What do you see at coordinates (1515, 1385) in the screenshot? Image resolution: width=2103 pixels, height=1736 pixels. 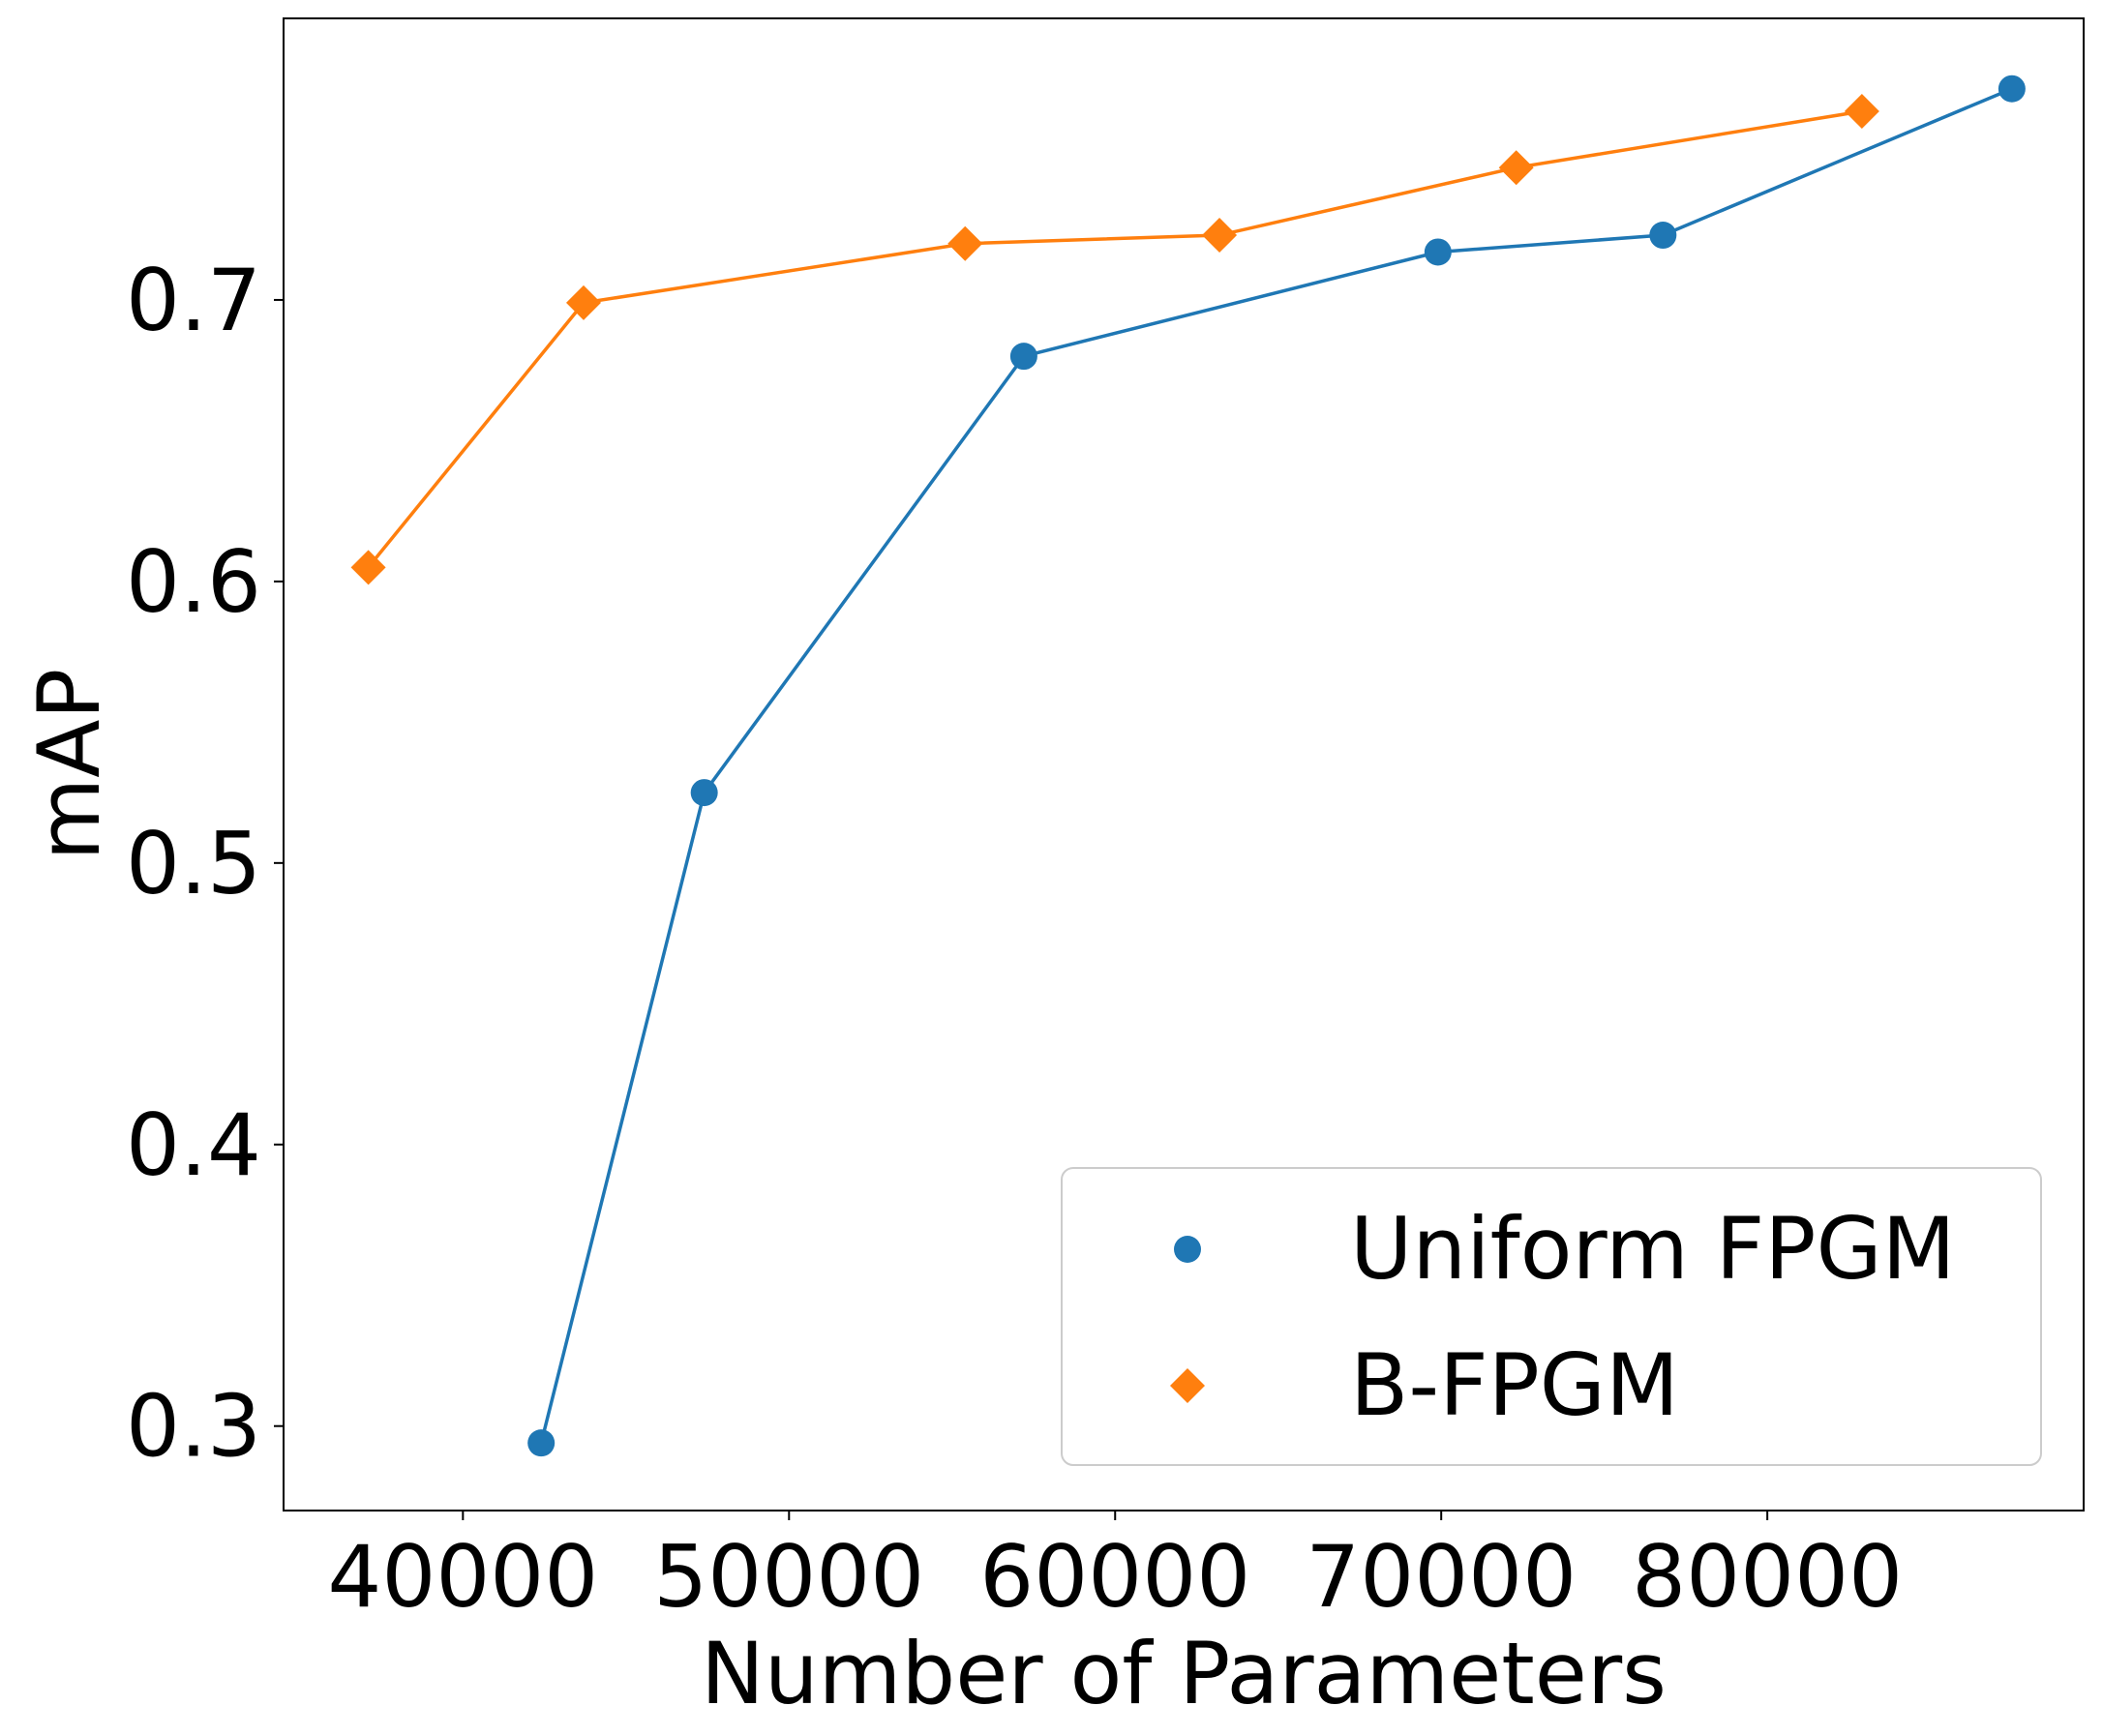 I see `legend-label-b-fpgm: B-FPGM` at bounding box center [1515, 1385].